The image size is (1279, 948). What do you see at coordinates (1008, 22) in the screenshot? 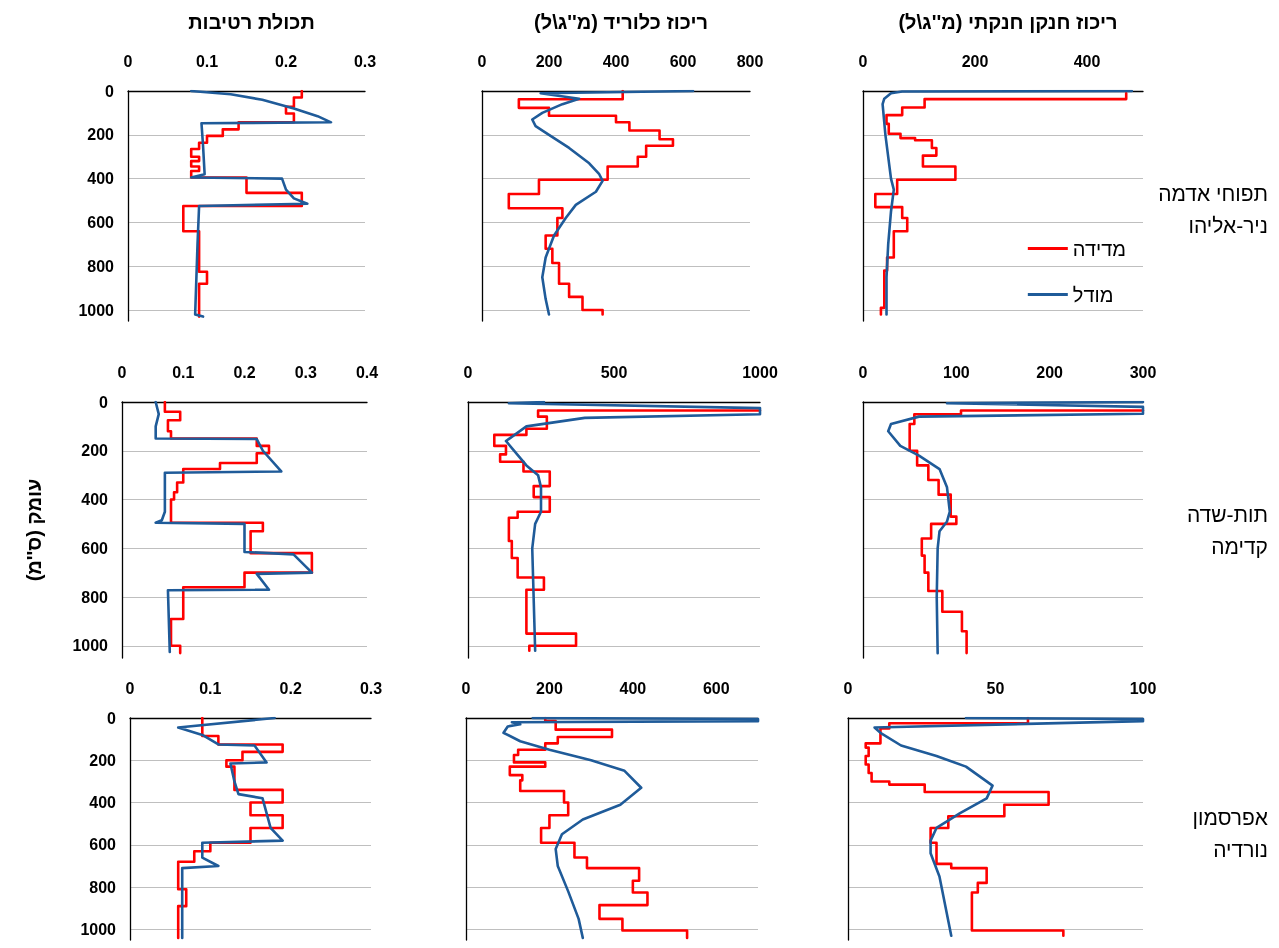
I see `chart-title: ריכוז חנקן חנקתי (מ''ג\ל)` at bounding box center [1008, 22].